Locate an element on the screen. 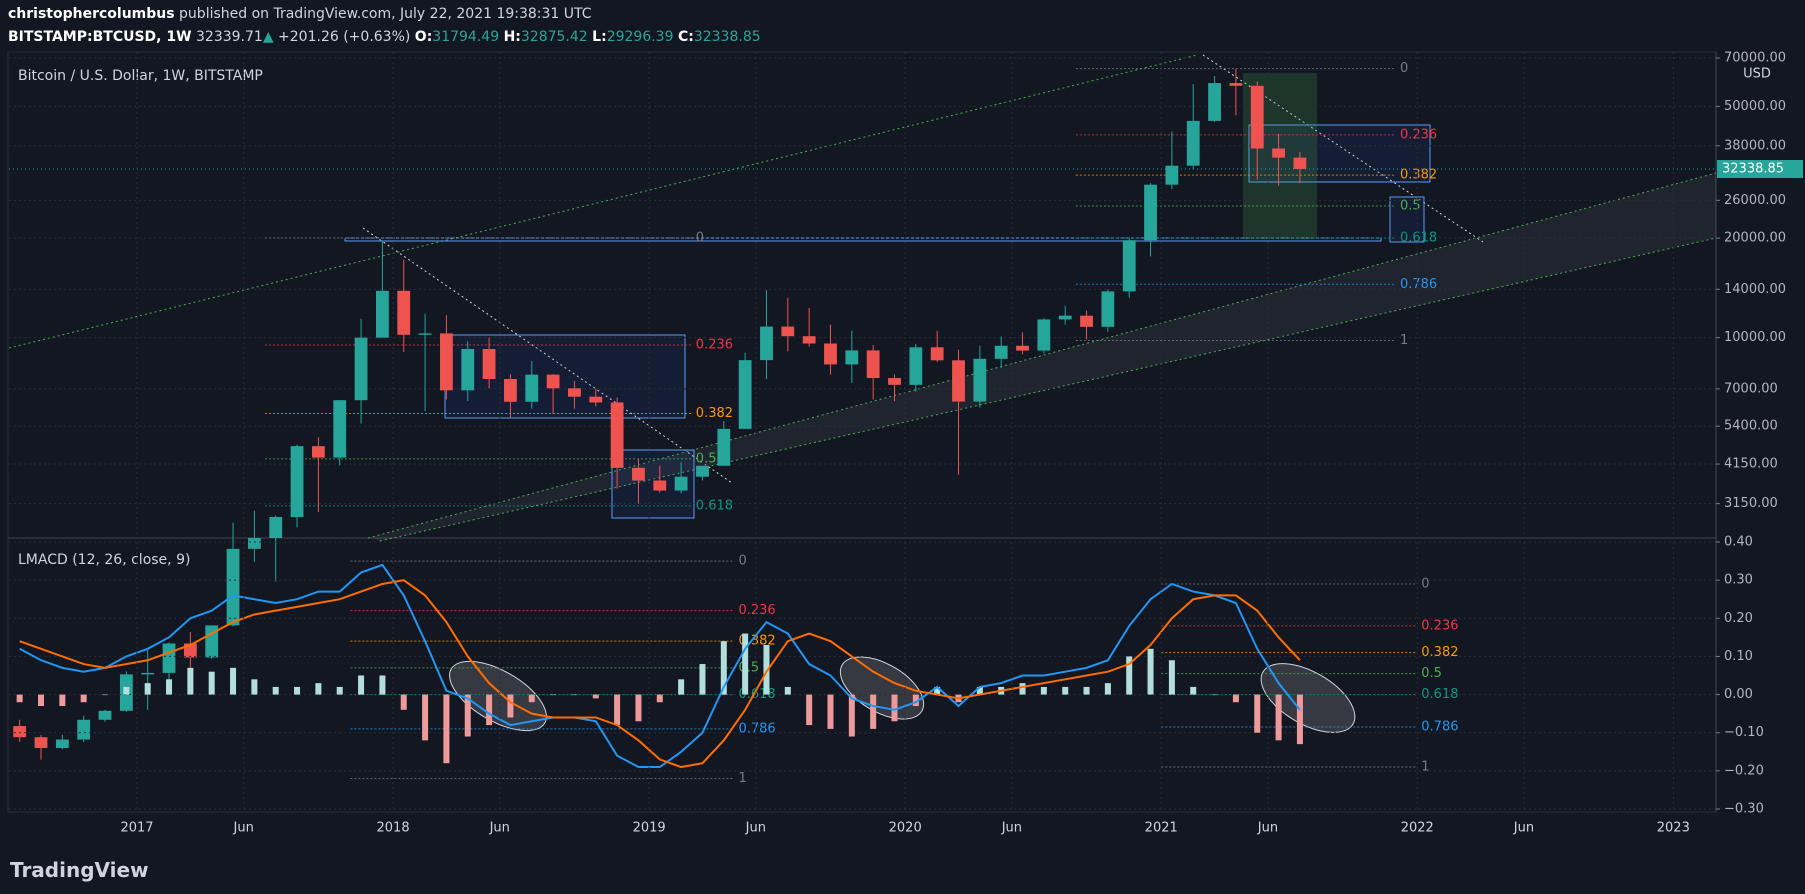  h-label: H: is located at coordinates (512, 37).